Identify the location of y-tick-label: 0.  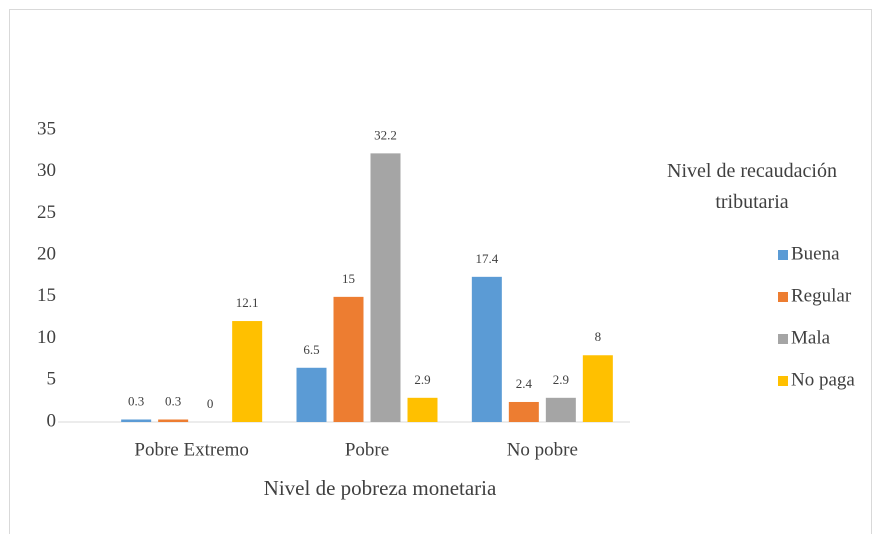
(52, 420).